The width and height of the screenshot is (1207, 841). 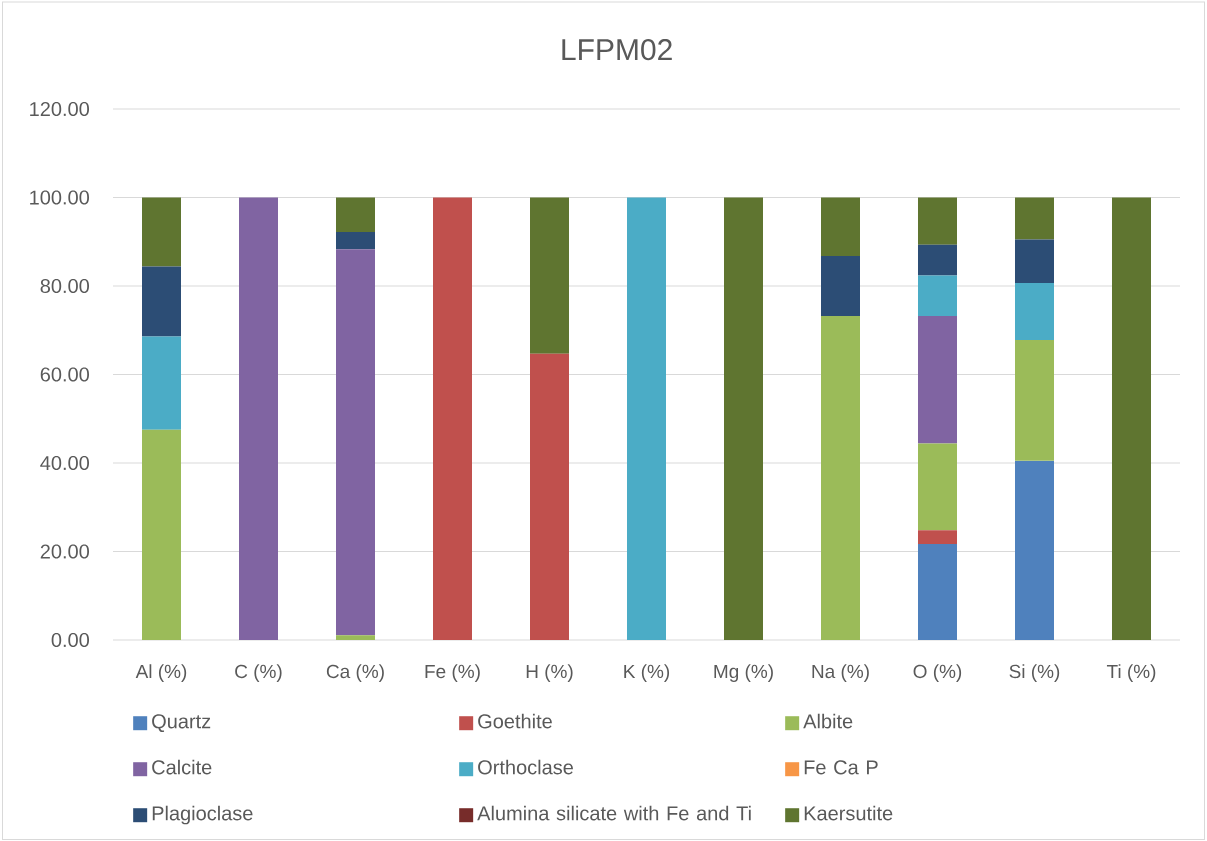 I want to click on legend-label: Calcite, so click(x=182, y=767).